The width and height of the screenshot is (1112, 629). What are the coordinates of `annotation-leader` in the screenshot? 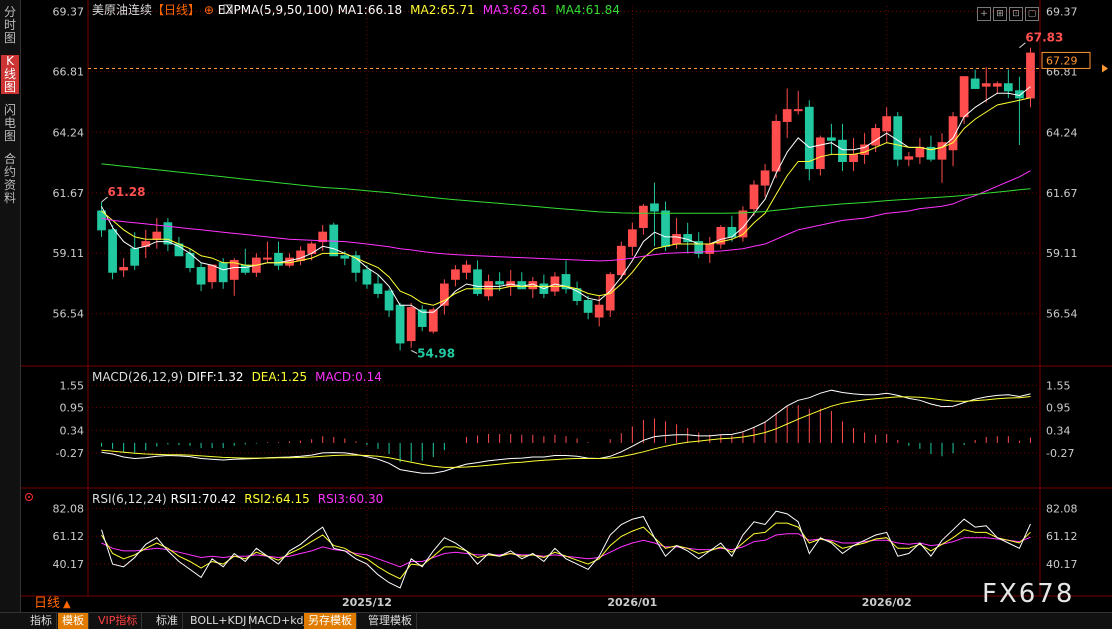 It's located at (104, 199).